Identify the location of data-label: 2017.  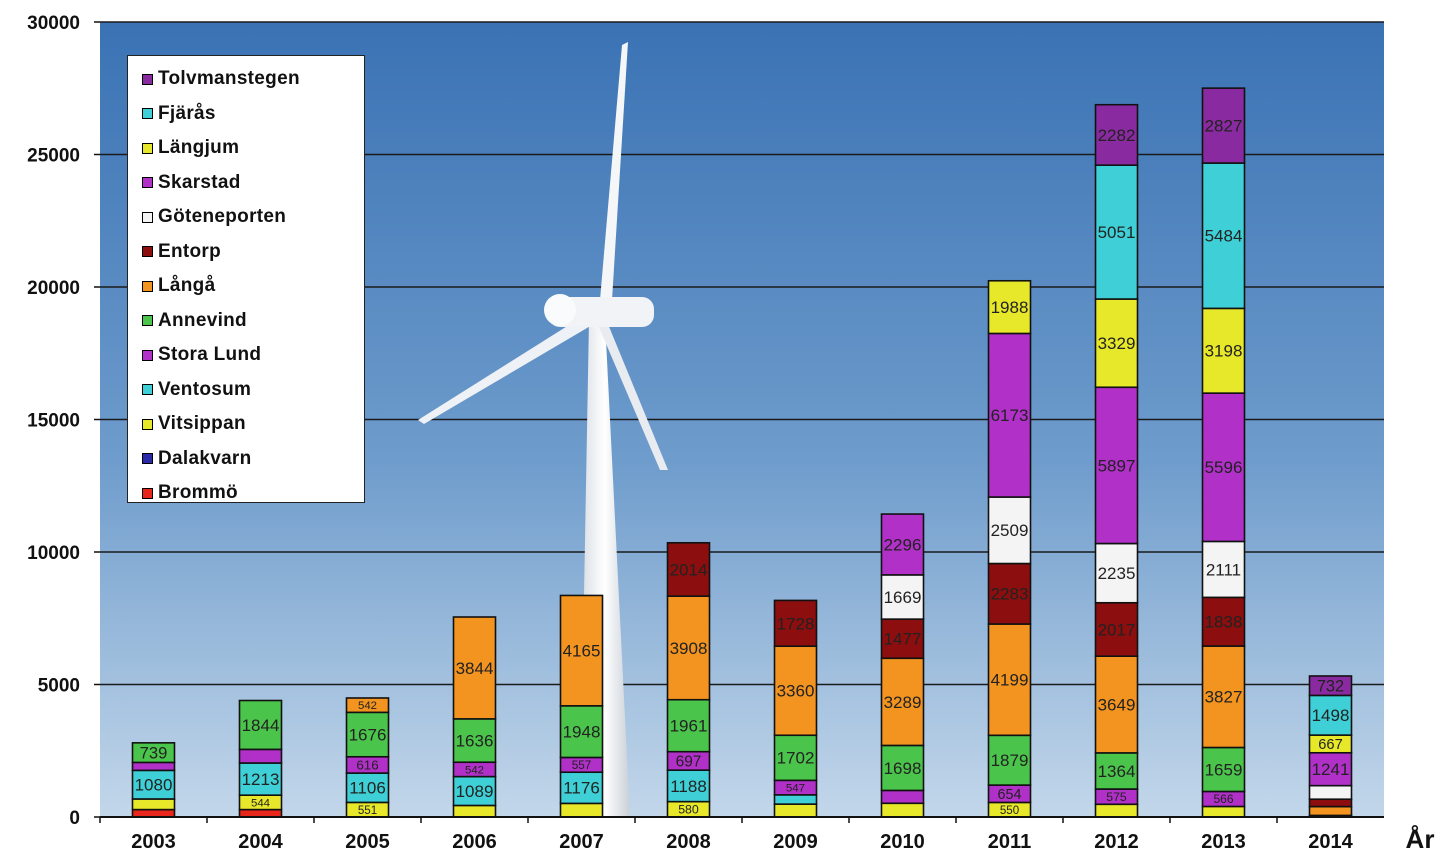
(1117, 629).